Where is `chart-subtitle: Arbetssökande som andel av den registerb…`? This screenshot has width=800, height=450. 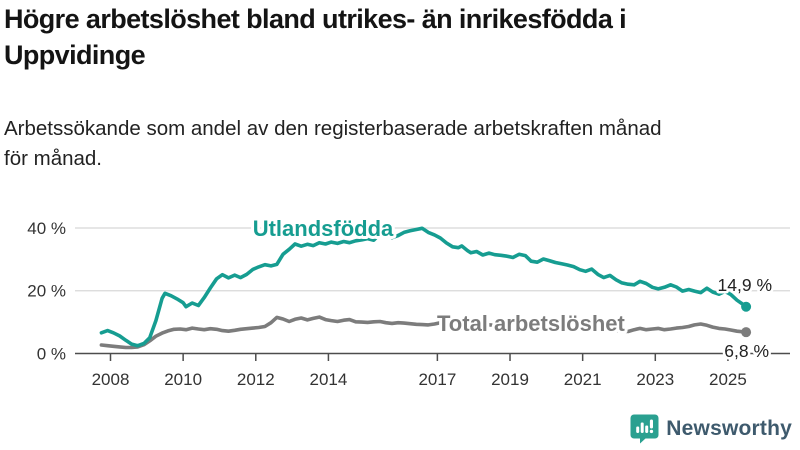
chart-subtitle: Arbetssökande som andel av den registerb… is located at coordinates (333, 143).